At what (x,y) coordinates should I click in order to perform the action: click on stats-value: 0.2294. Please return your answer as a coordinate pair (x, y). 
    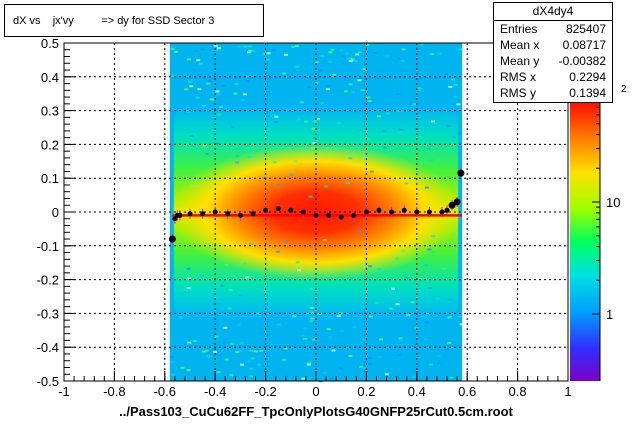
    Looking at the image, I should click on (587, 77).